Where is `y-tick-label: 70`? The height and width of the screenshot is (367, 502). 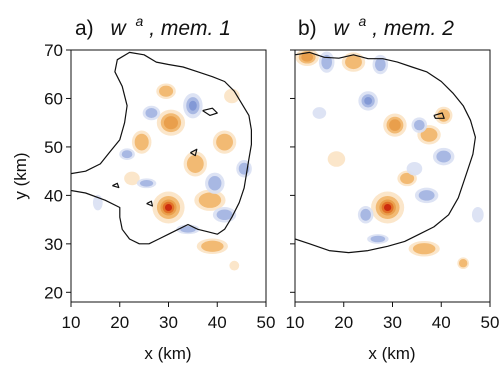
y-tick-label: 70 is located at coordinates (53, 50).